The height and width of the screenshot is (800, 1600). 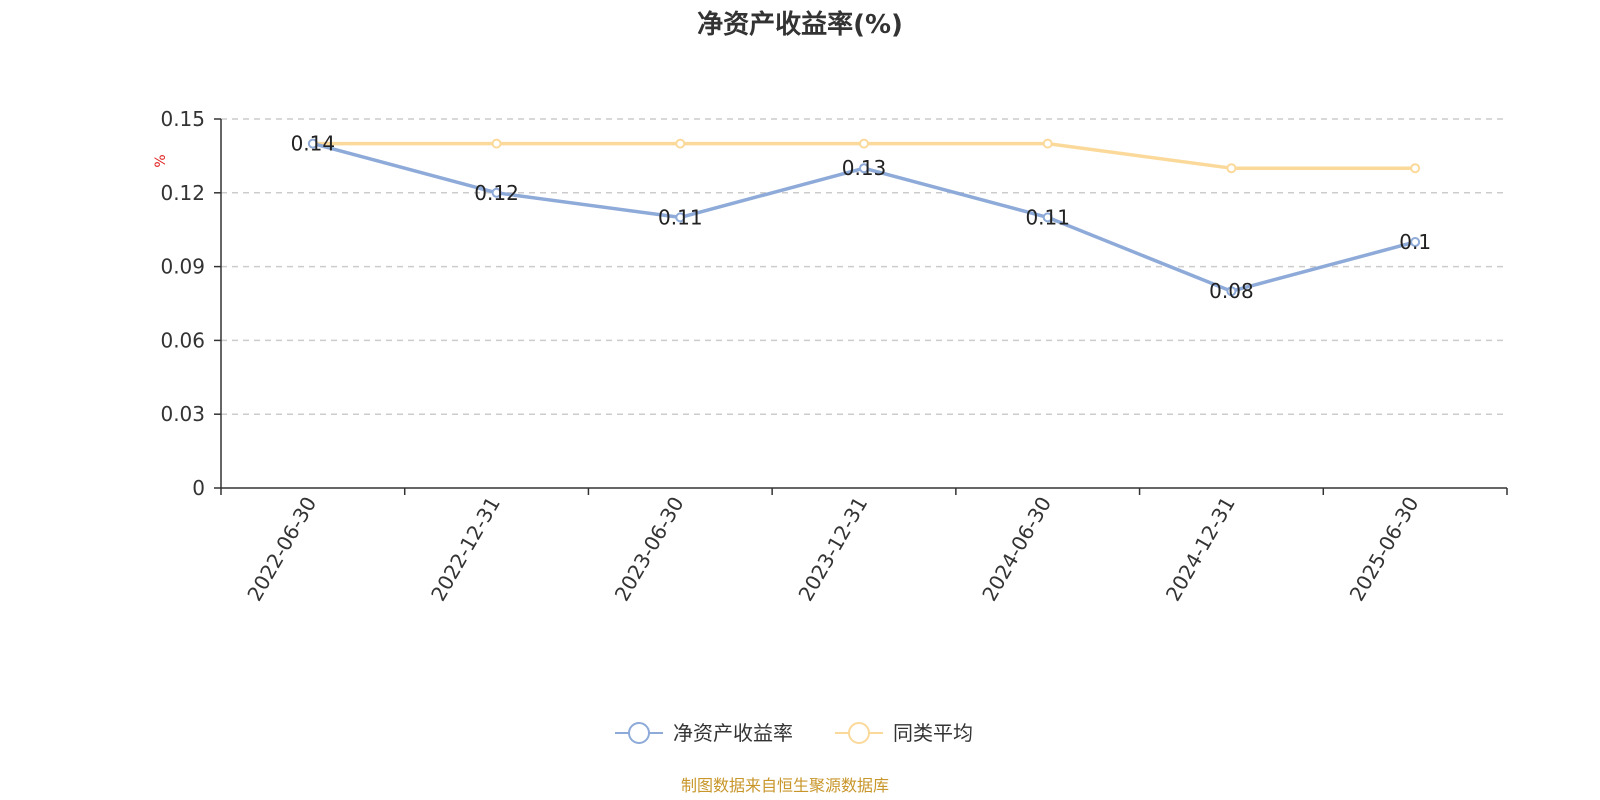 I want to click on data-label: 0.08, so click(x=1231, y=291).